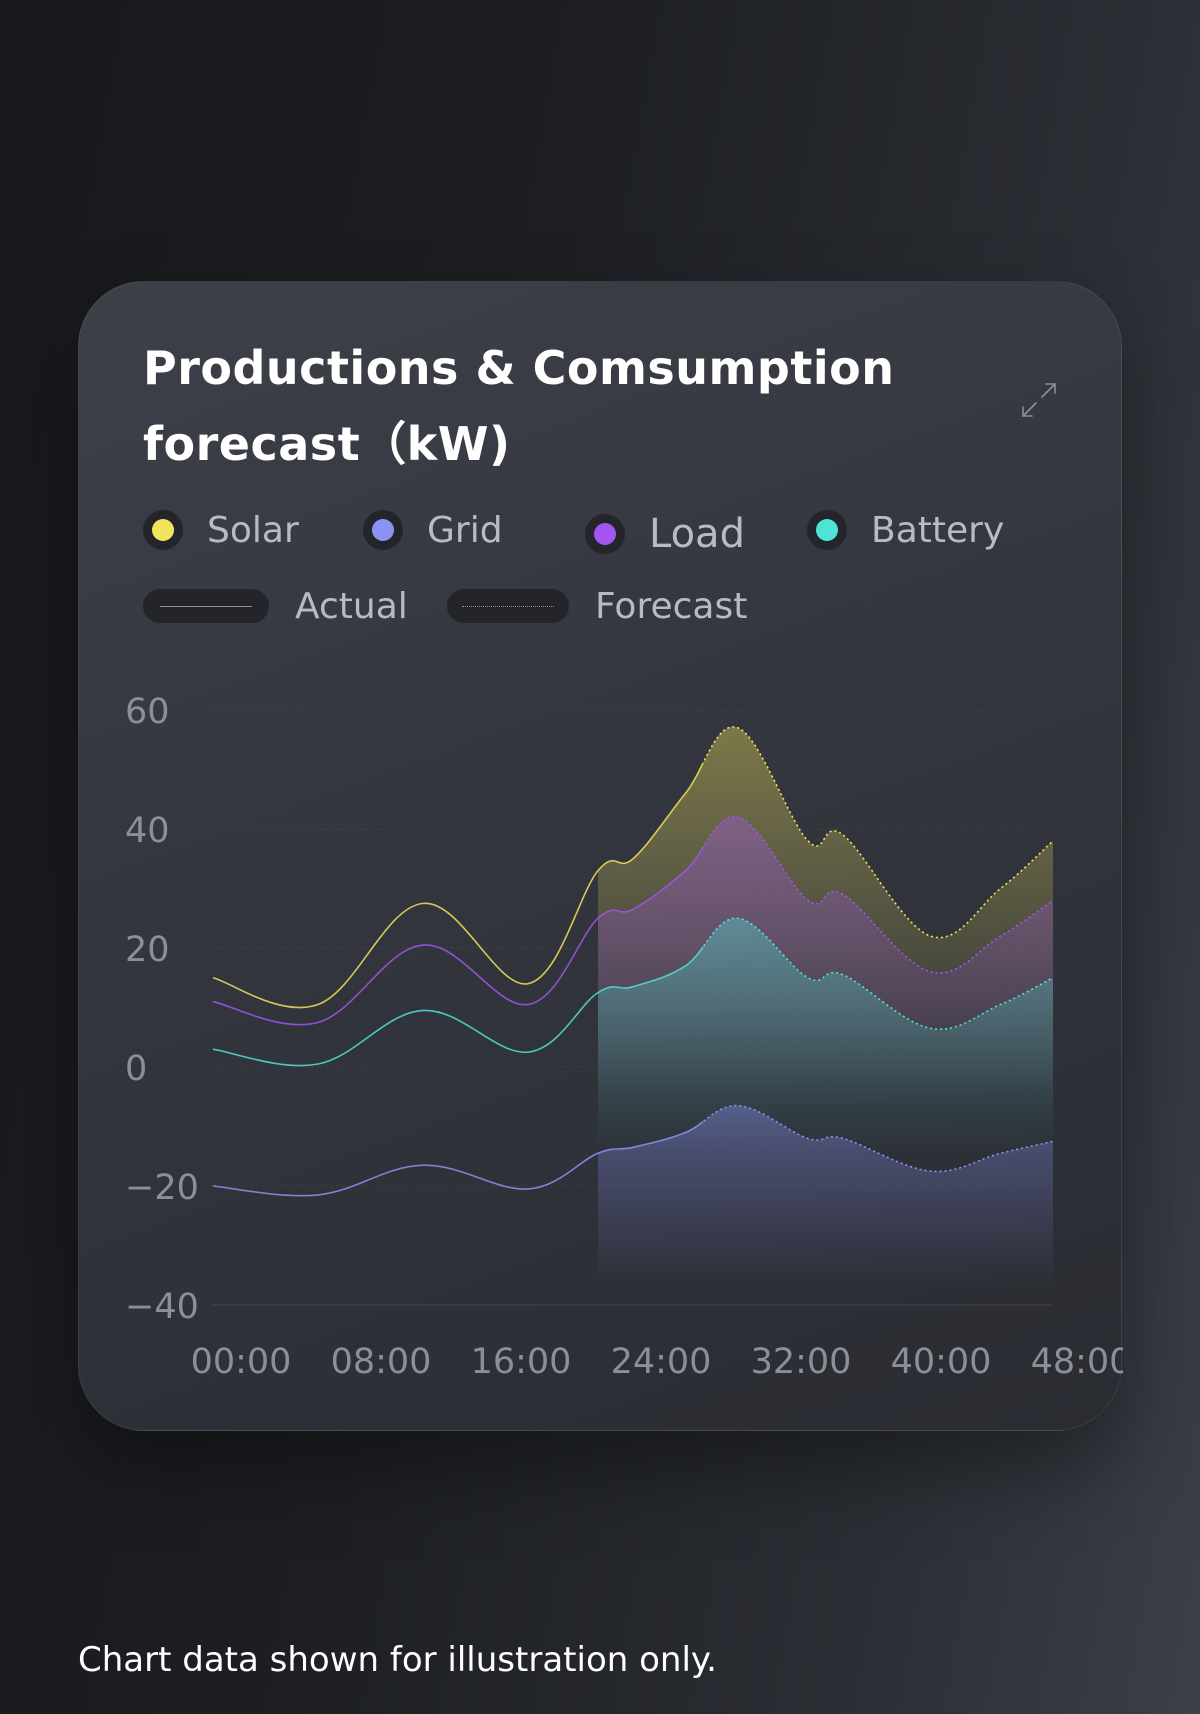  What do you see at coordinates (465, 530) in the screenshot?
I see `legend-label-grid: Grid` at bounding box center [465, 530].